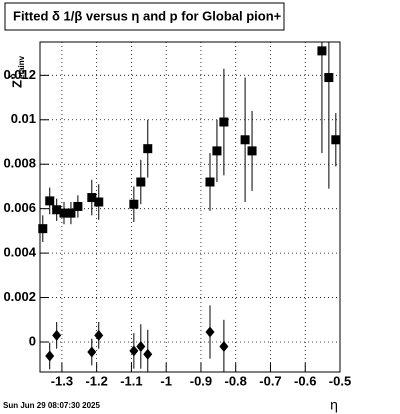 This screenshot has height=414, width=400. Describe the element at coordinates (23, 118) in the screenshot. I see `y-tick-label: 0.01` at that location.